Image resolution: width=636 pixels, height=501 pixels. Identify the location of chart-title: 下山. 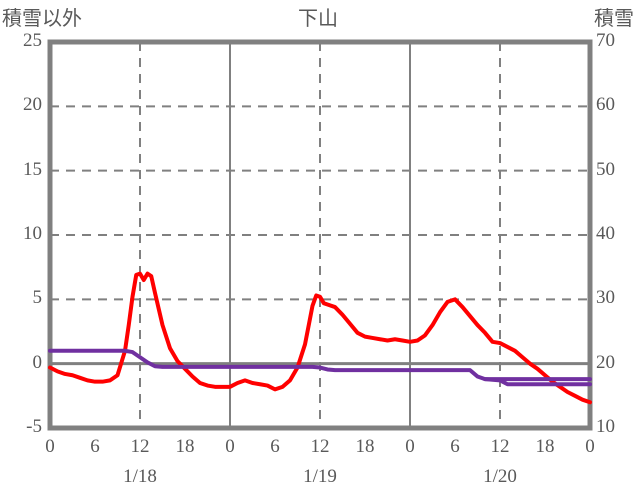
(318, 19).